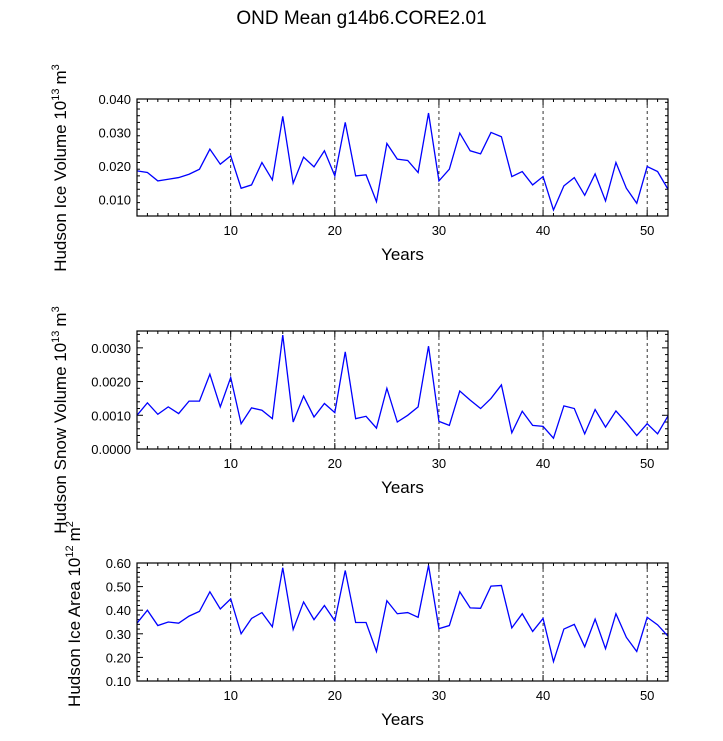 This screenshot has height=741, width=723. I want to click on y-tick-label: 0.50, so click(118, 587).